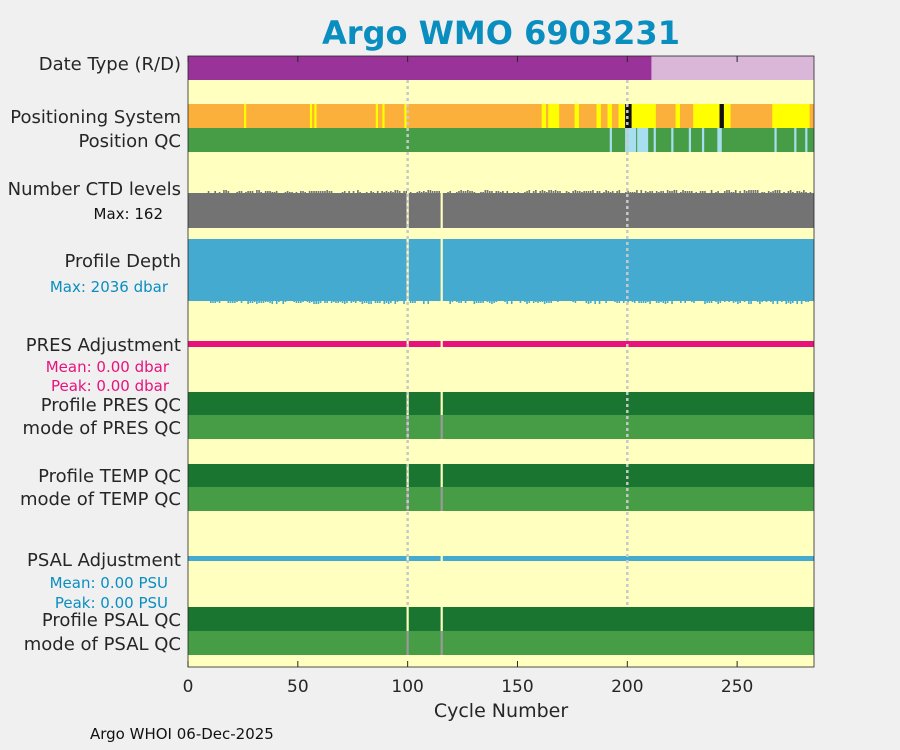 The height and width of the screenshot is (750, 900). I want to click on mode-temp-qc-bar, so click(501, 499).